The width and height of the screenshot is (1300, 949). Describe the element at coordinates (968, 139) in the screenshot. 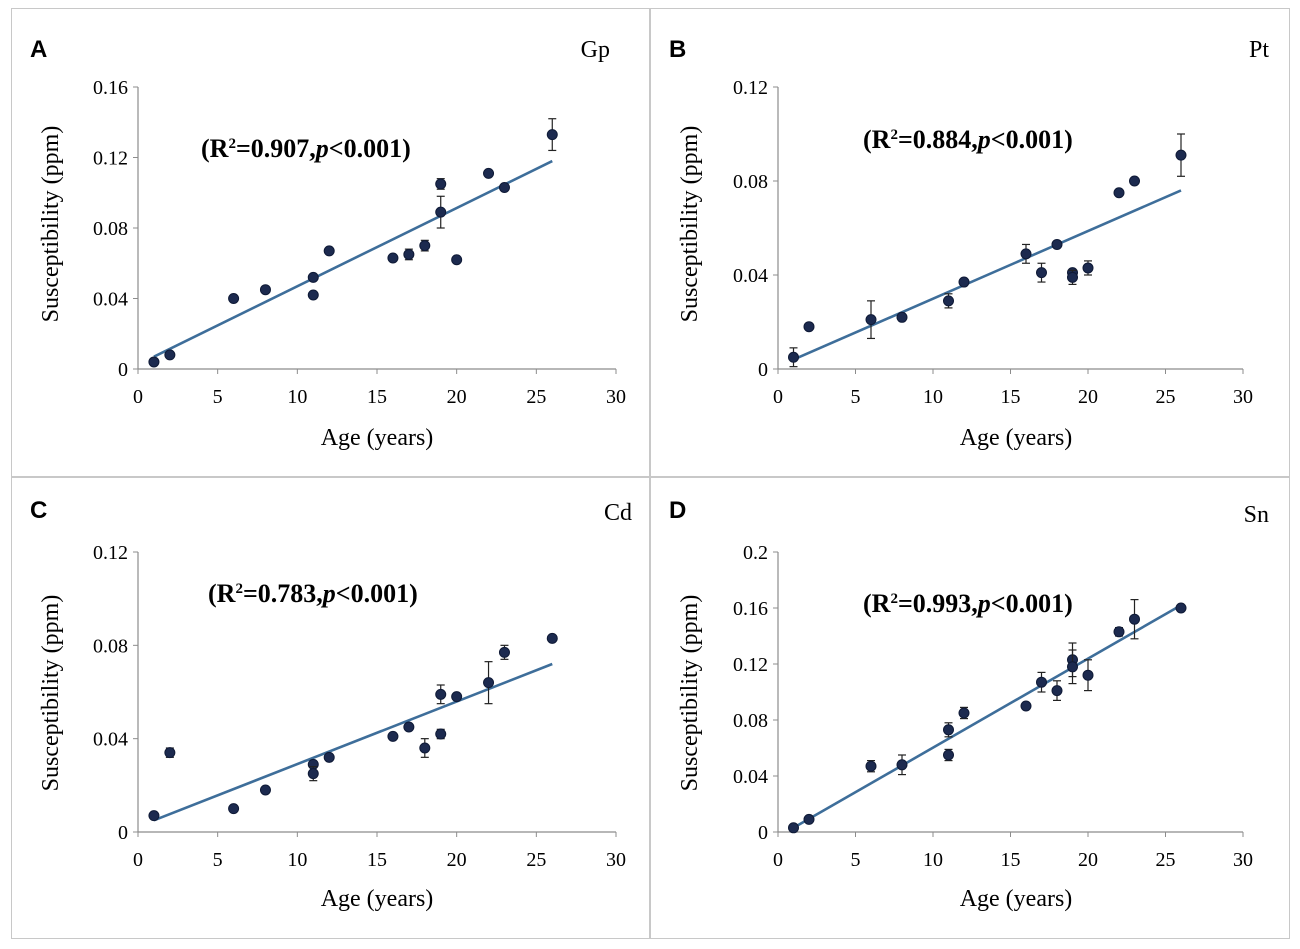

I see `stat-annotation-b: (R2=0.884,p<0.001)` at that location.